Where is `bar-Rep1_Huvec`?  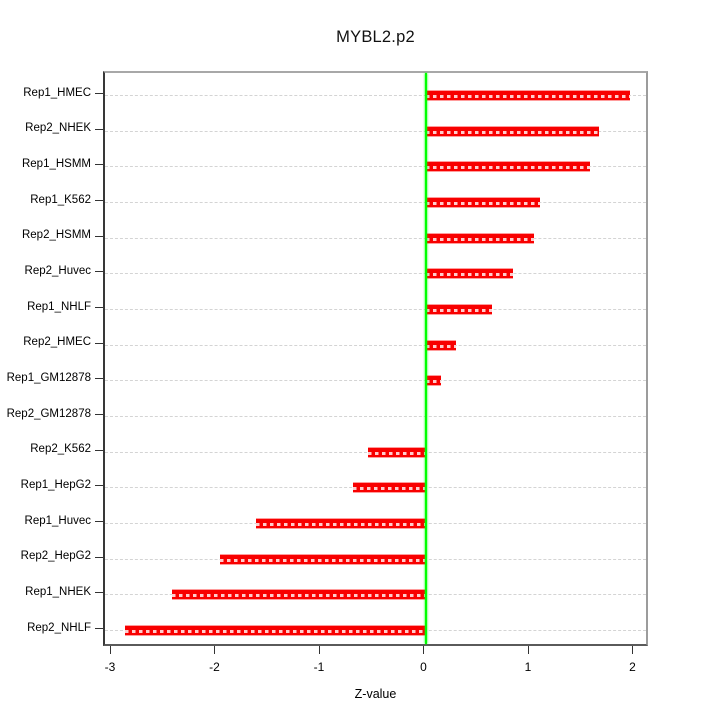
bar-Rep1_Huvec is located at coordinates (341, 524).